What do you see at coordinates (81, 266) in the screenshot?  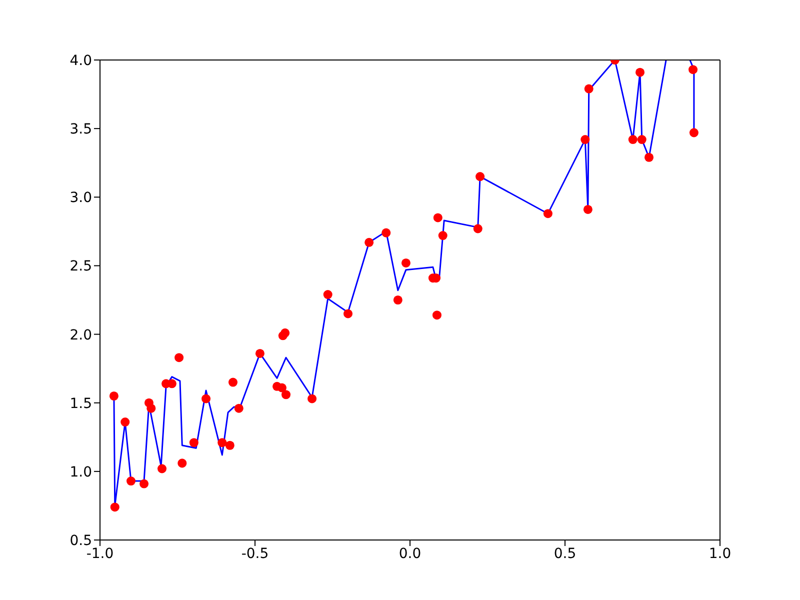 I see `y-tick-label: 2.5` at bounding box center [81, 266].